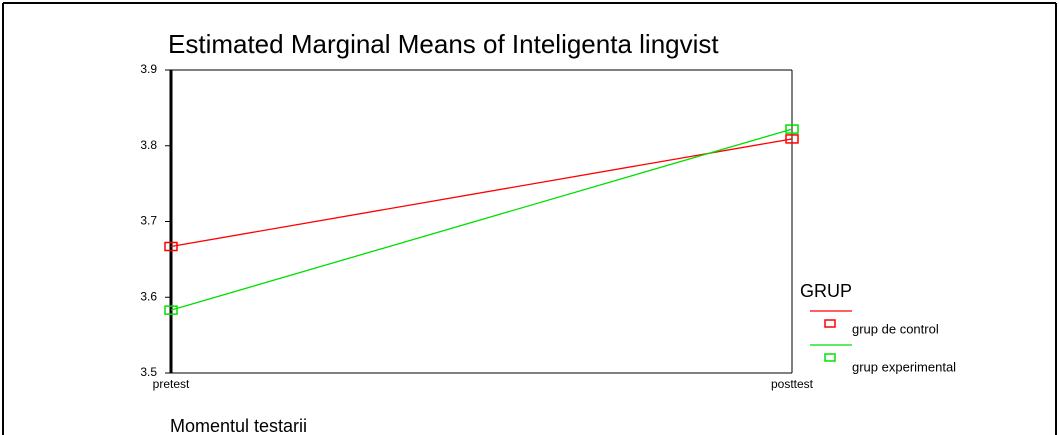  Describe the element at coordinates (171, 384) in the screenshot. I see `x-tick-label: pretest` at that location.